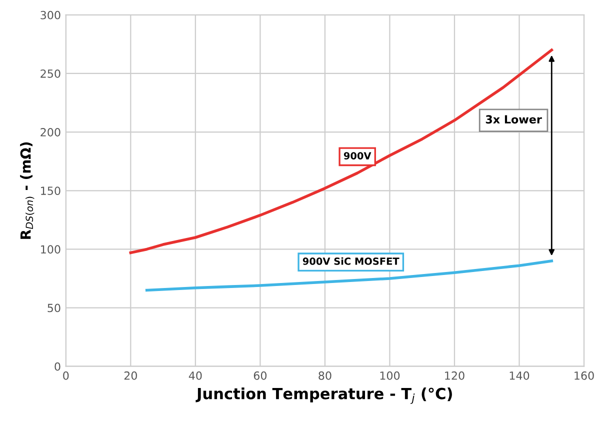 The height and width of the screenshot is (426, 599). What do you see at coordinates (390, 375) in the screenshot?
I see `x-tick-label: 100` at bounding box center [390, 375].